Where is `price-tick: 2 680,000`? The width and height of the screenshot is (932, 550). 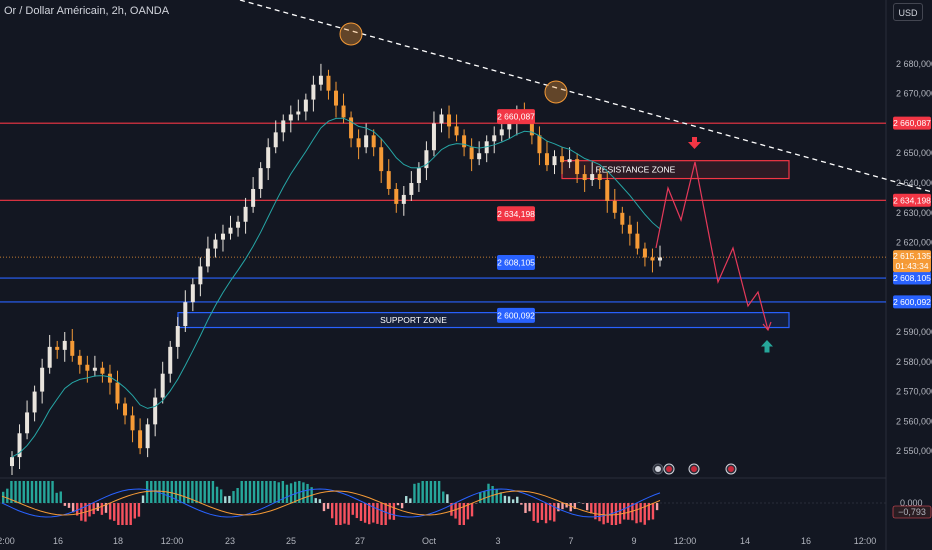 price-tick: 2 680,000 is located at coordinates (914, 64).